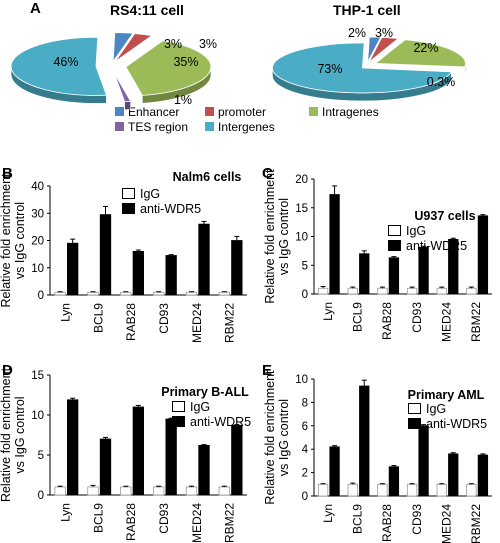 The width and height of the screenshot is (500, 543). I want to click on y-tick-label: 30, so click(37, 214).